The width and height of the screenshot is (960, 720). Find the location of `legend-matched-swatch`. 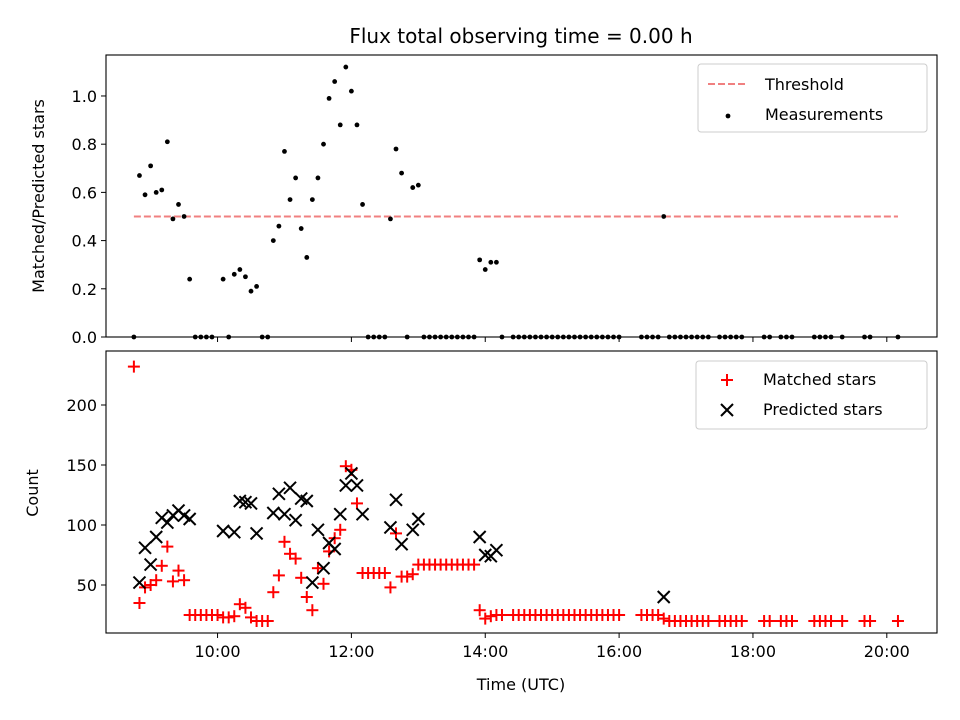

legend-matched-swatch is located at coordinates (727, 380).